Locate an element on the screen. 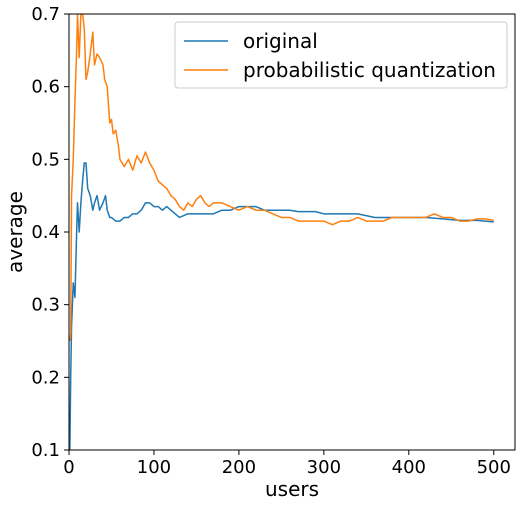 The width and height of the screenshot is (526, 505). y-tick-label: 0.7 is located at coordinates (45, 14).